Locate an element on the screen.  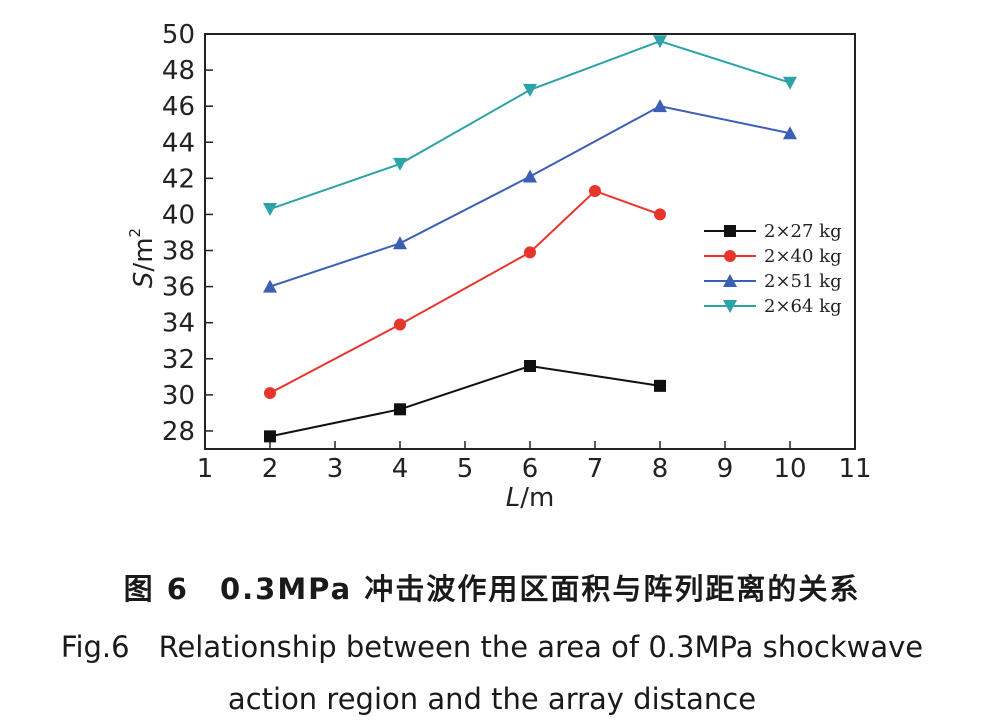
x-tick-label: 8 is located at coordinates (660, 469).